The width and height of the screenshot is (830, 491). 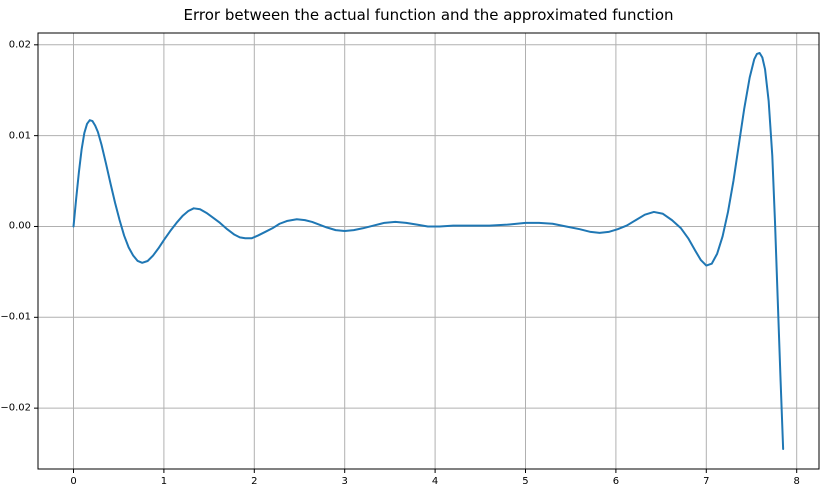 I want to click on x-tick-label: 1, so click(x=164, y=481).